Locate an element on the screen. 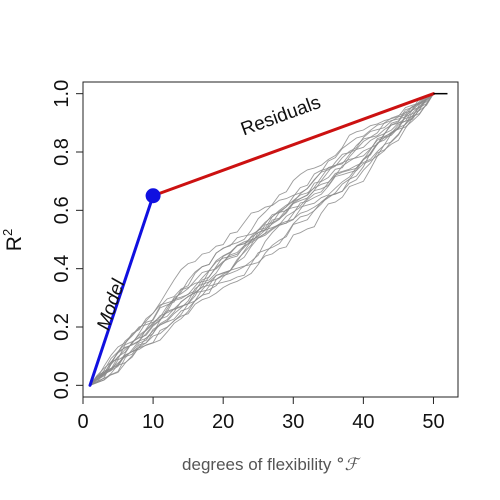 This screenshot has width=500, height=500. x-axis-label-symbol: °ℱ is located at coordinates (349, 465).